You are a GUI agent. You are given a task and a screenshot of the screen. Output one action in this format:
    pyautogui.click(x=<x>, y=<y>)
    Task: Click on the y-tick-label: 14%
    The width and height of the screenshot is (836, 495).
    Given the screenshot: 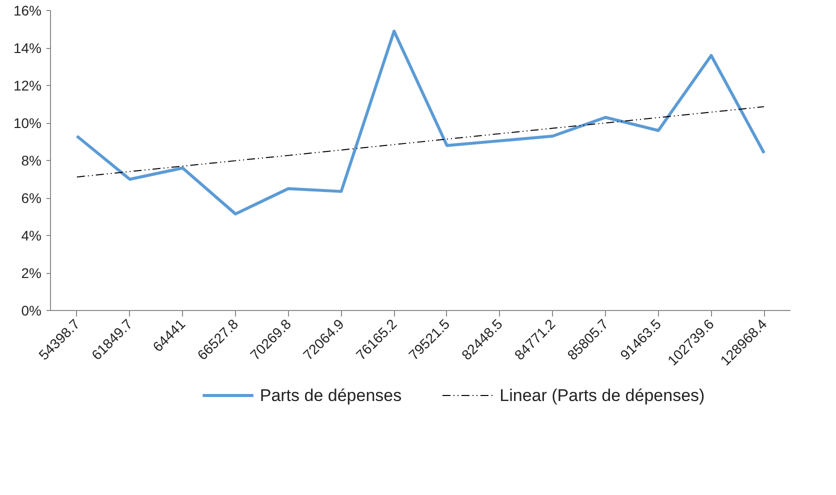 What is the action you would take?
    pyautogui.click(x=27, y=48)
    